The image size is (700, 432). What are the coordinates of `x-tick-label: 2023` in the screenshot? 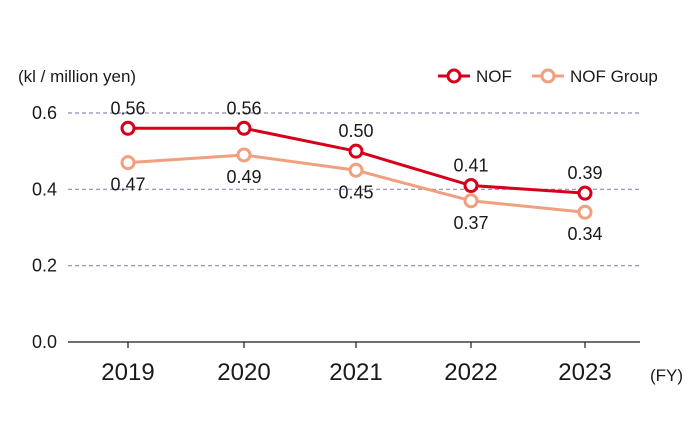 It's located at (584, 372).